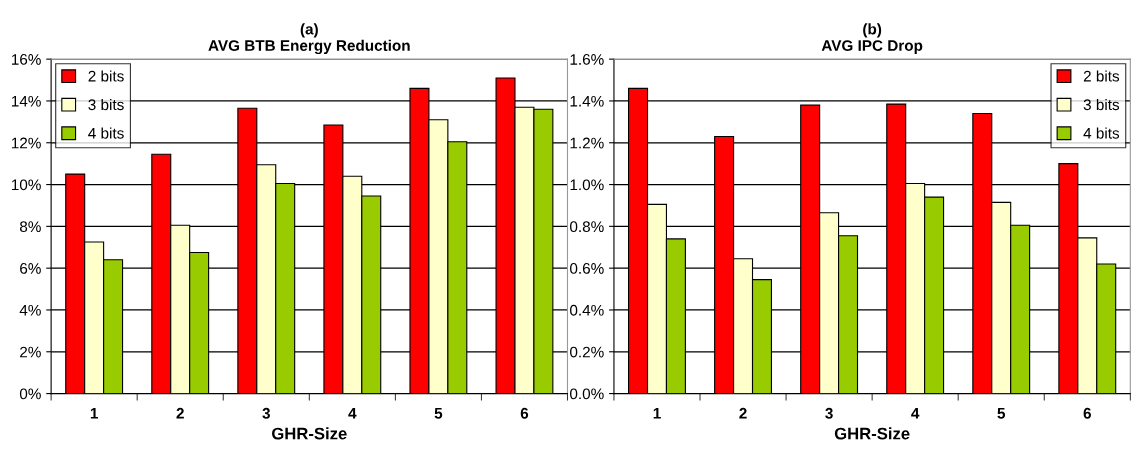 This screenshot has width=1136, height=455. I want to click on y-tick-label: 0.8%, so click(587, 227).